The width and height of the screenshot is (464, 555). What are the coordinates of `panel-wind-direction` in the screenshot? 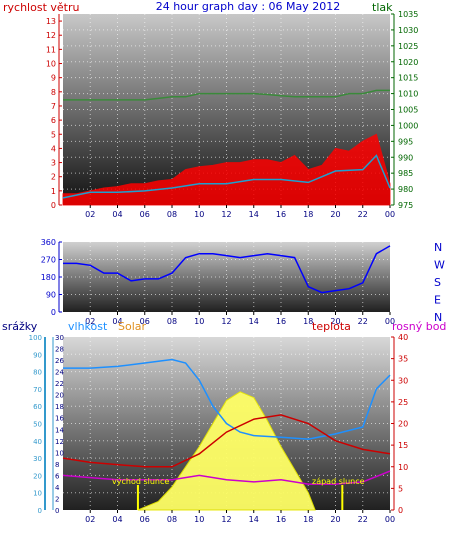 It's located at (226, 277).